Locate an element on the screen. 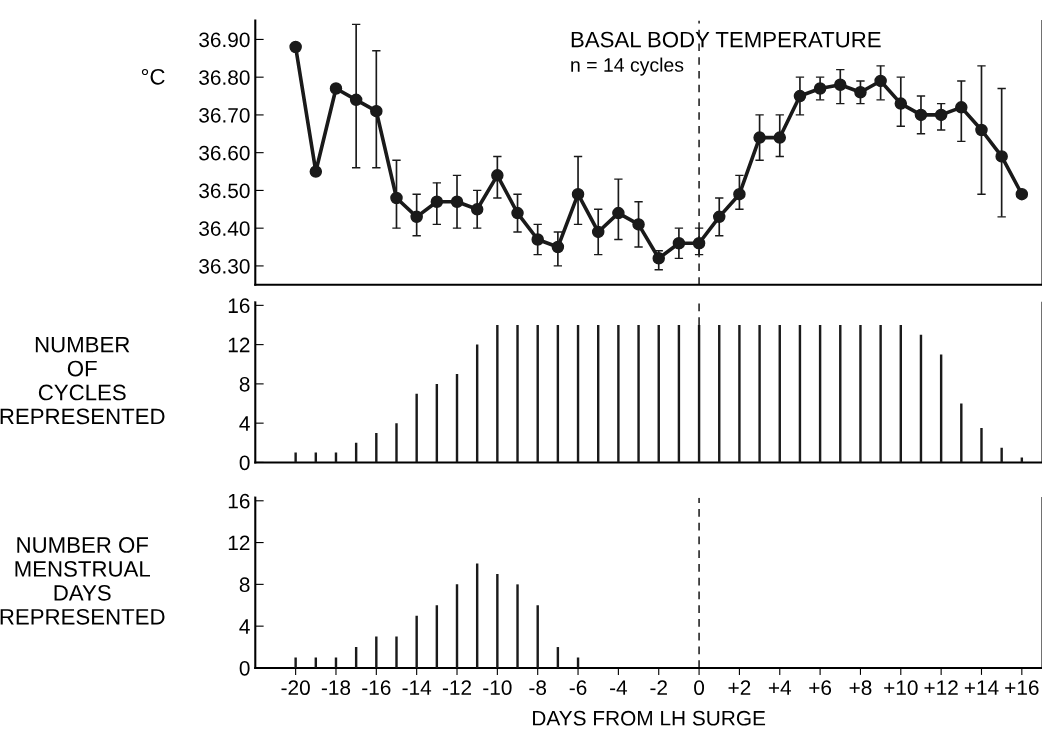  y-tick-label: 36.50 is located at coordinates (224, 191).